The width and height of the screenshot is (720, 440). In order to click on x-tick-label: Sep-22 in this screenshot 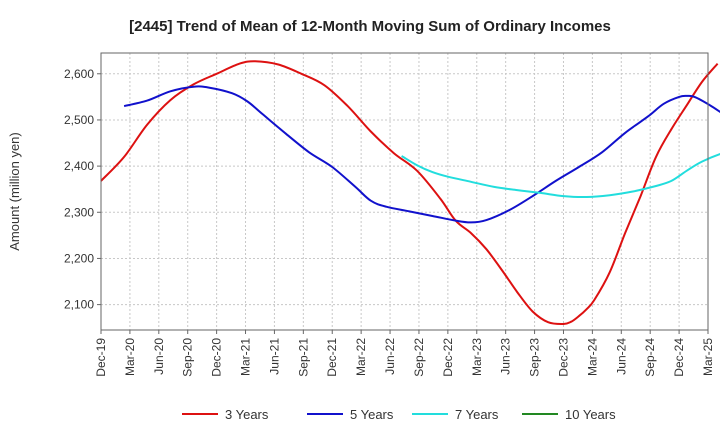, I will do `click(419, 357)`.